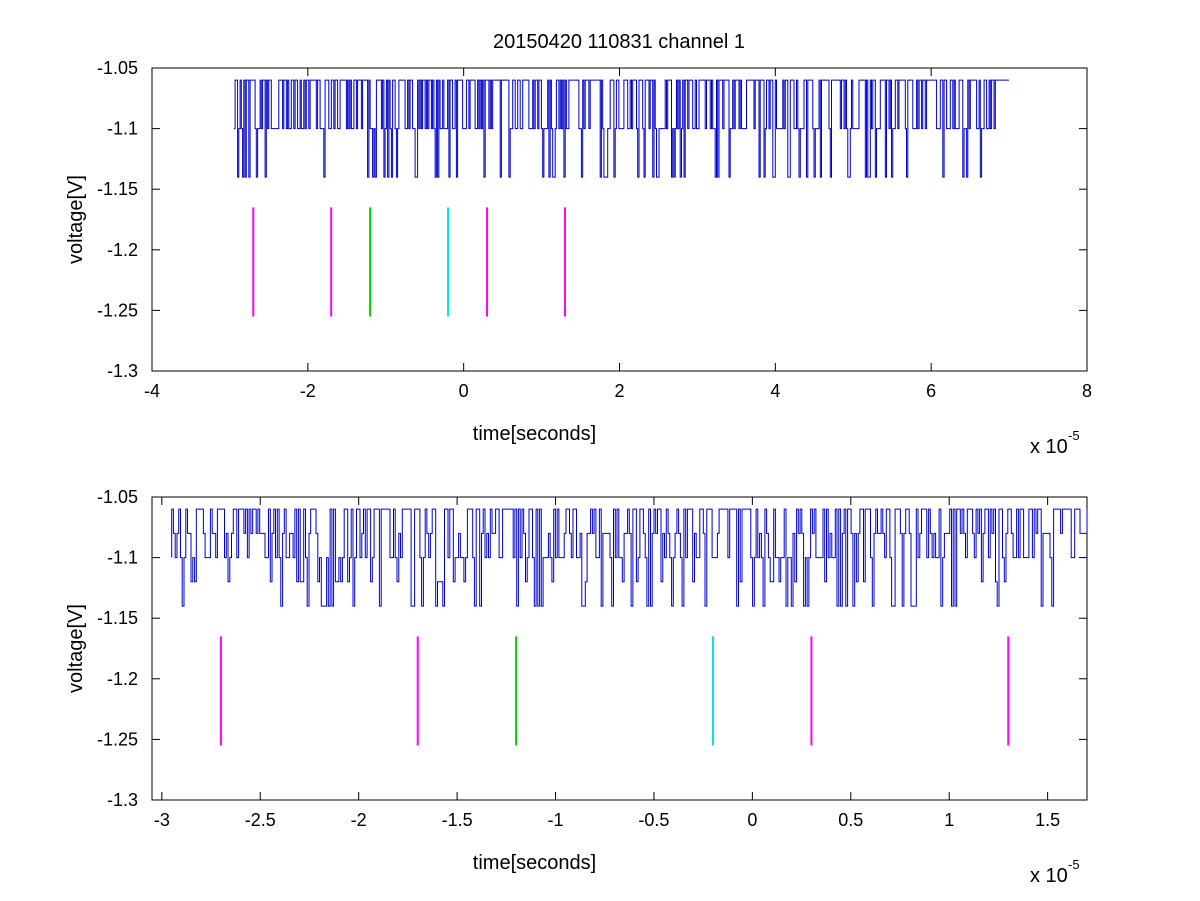  Describe the element at coordinates (619, 42) in the screenshot. I see `chart-title: 20150420 110831 channel 1` at that location.